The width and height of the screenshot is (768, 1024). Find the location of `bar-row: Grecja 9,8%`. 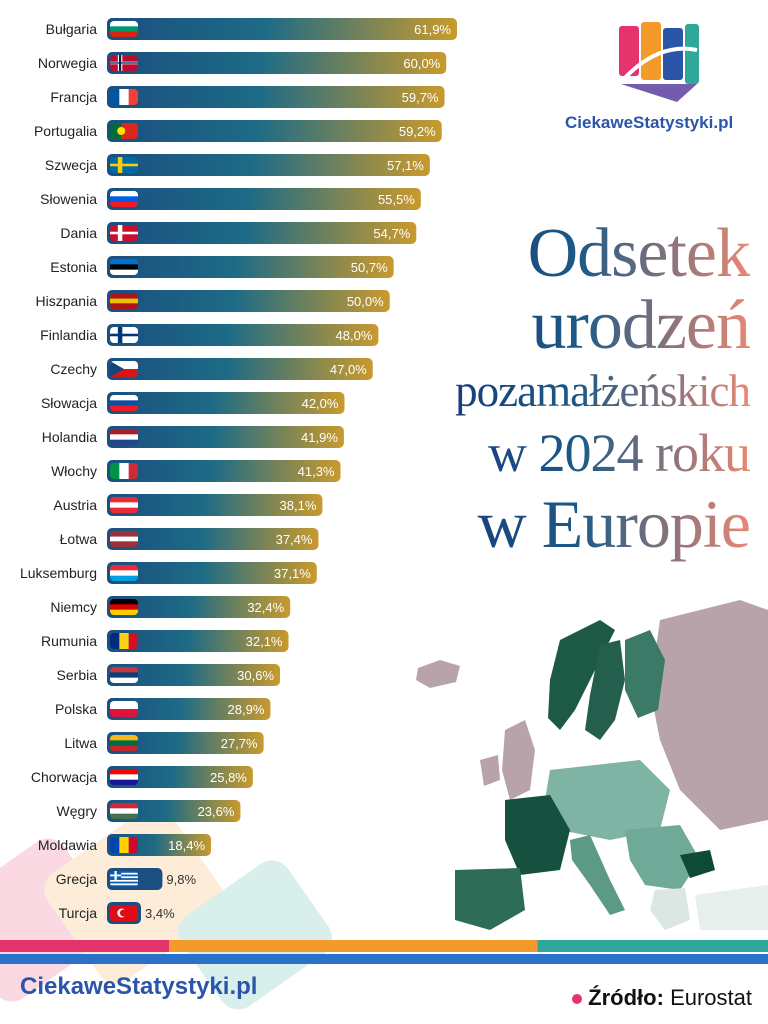

bar-row: Grecja 9,8% is located at coordinates (126, 879).